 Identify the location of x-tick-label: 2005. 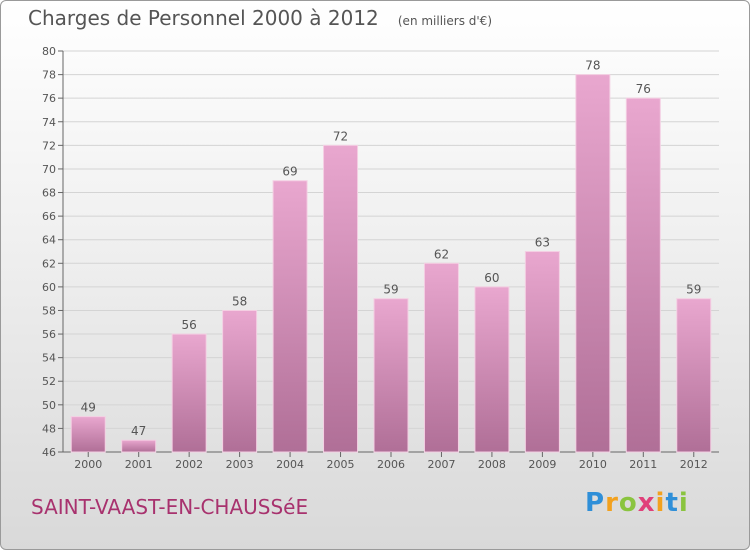
(341, 464).